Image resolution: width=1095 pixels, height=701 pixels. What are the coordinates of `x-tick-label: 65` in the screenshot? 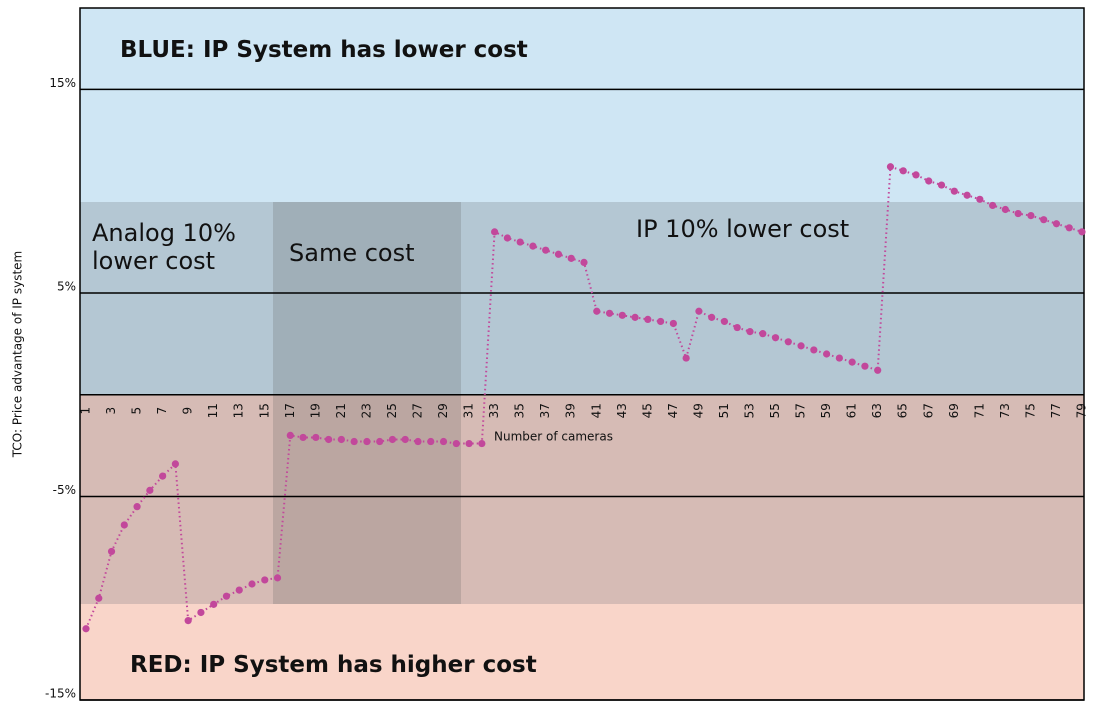 It's located at (903, 410).